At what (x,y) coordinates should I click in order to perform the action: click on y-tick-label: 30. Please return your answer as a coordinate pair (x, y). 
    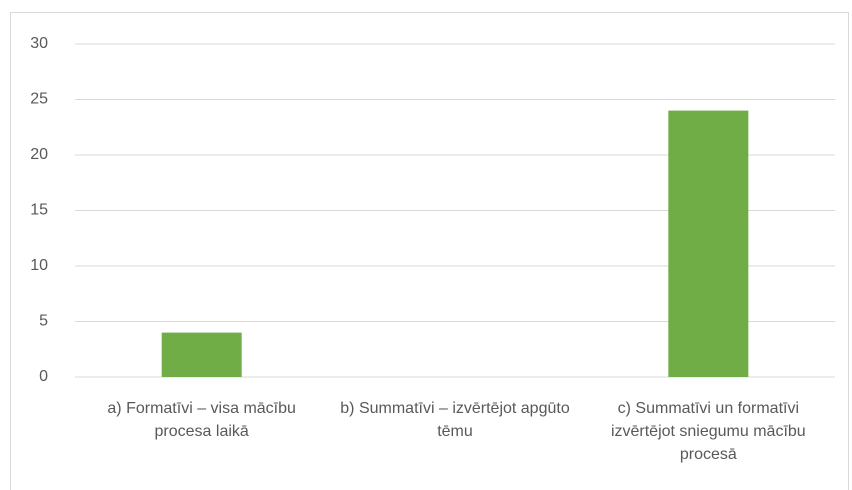
    Looking at the image, I should click on (39, 43).